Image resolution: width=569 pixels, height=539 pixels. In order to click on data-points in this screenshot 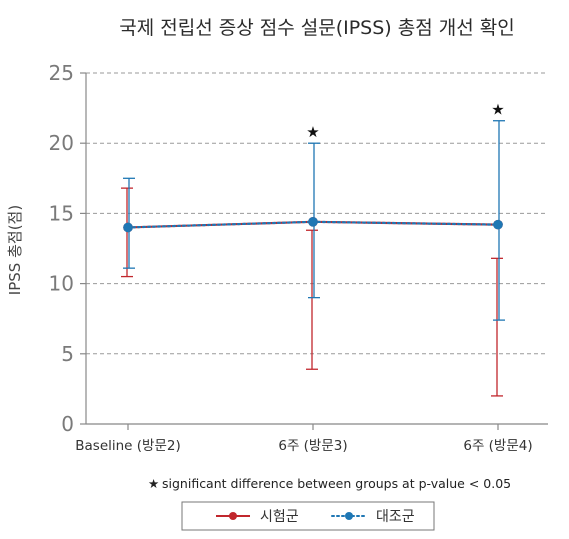, I will do `click(313, 225)`.